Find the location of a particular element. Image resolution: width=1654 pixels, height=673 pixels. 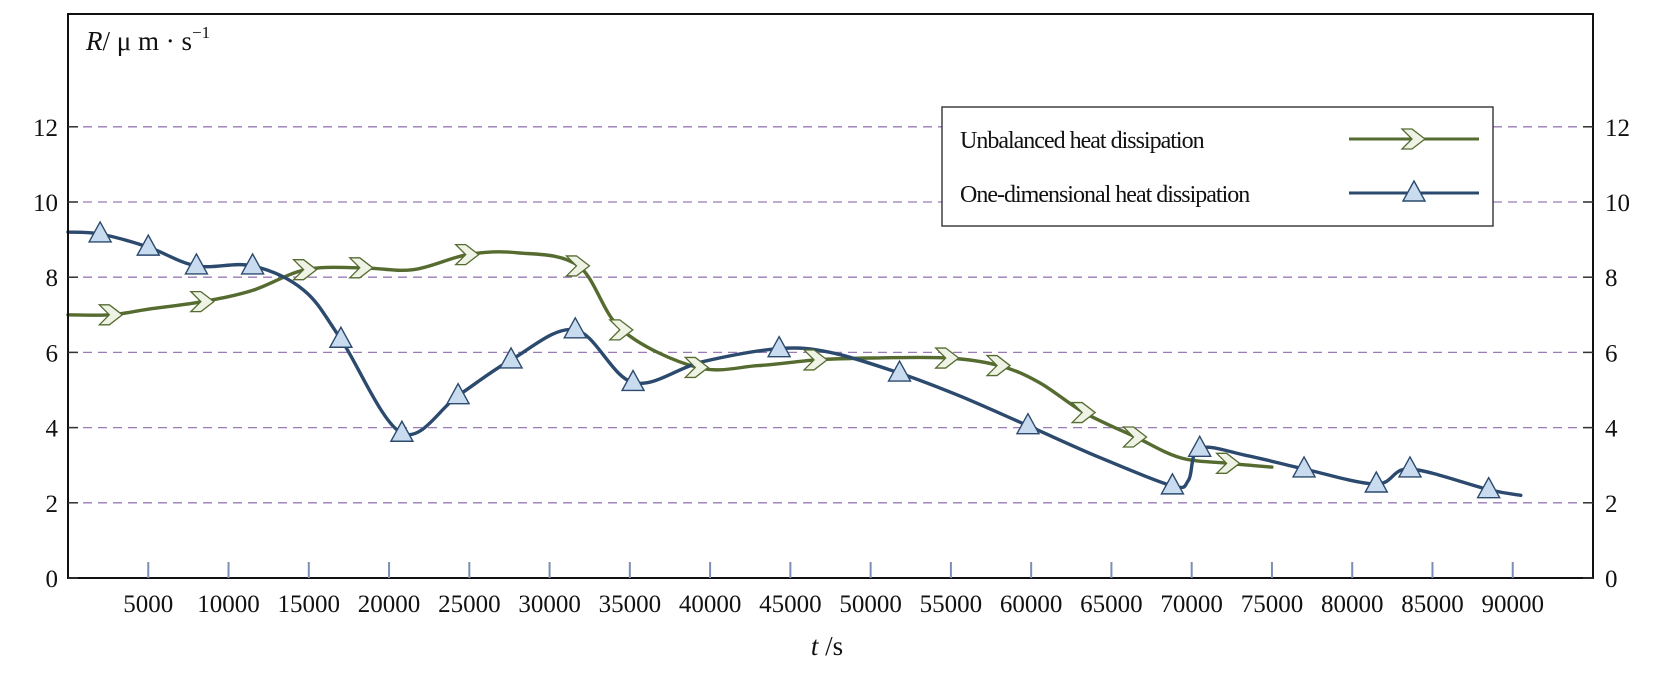

x-tick-label: 40000 is located at coordinates (710, 604).